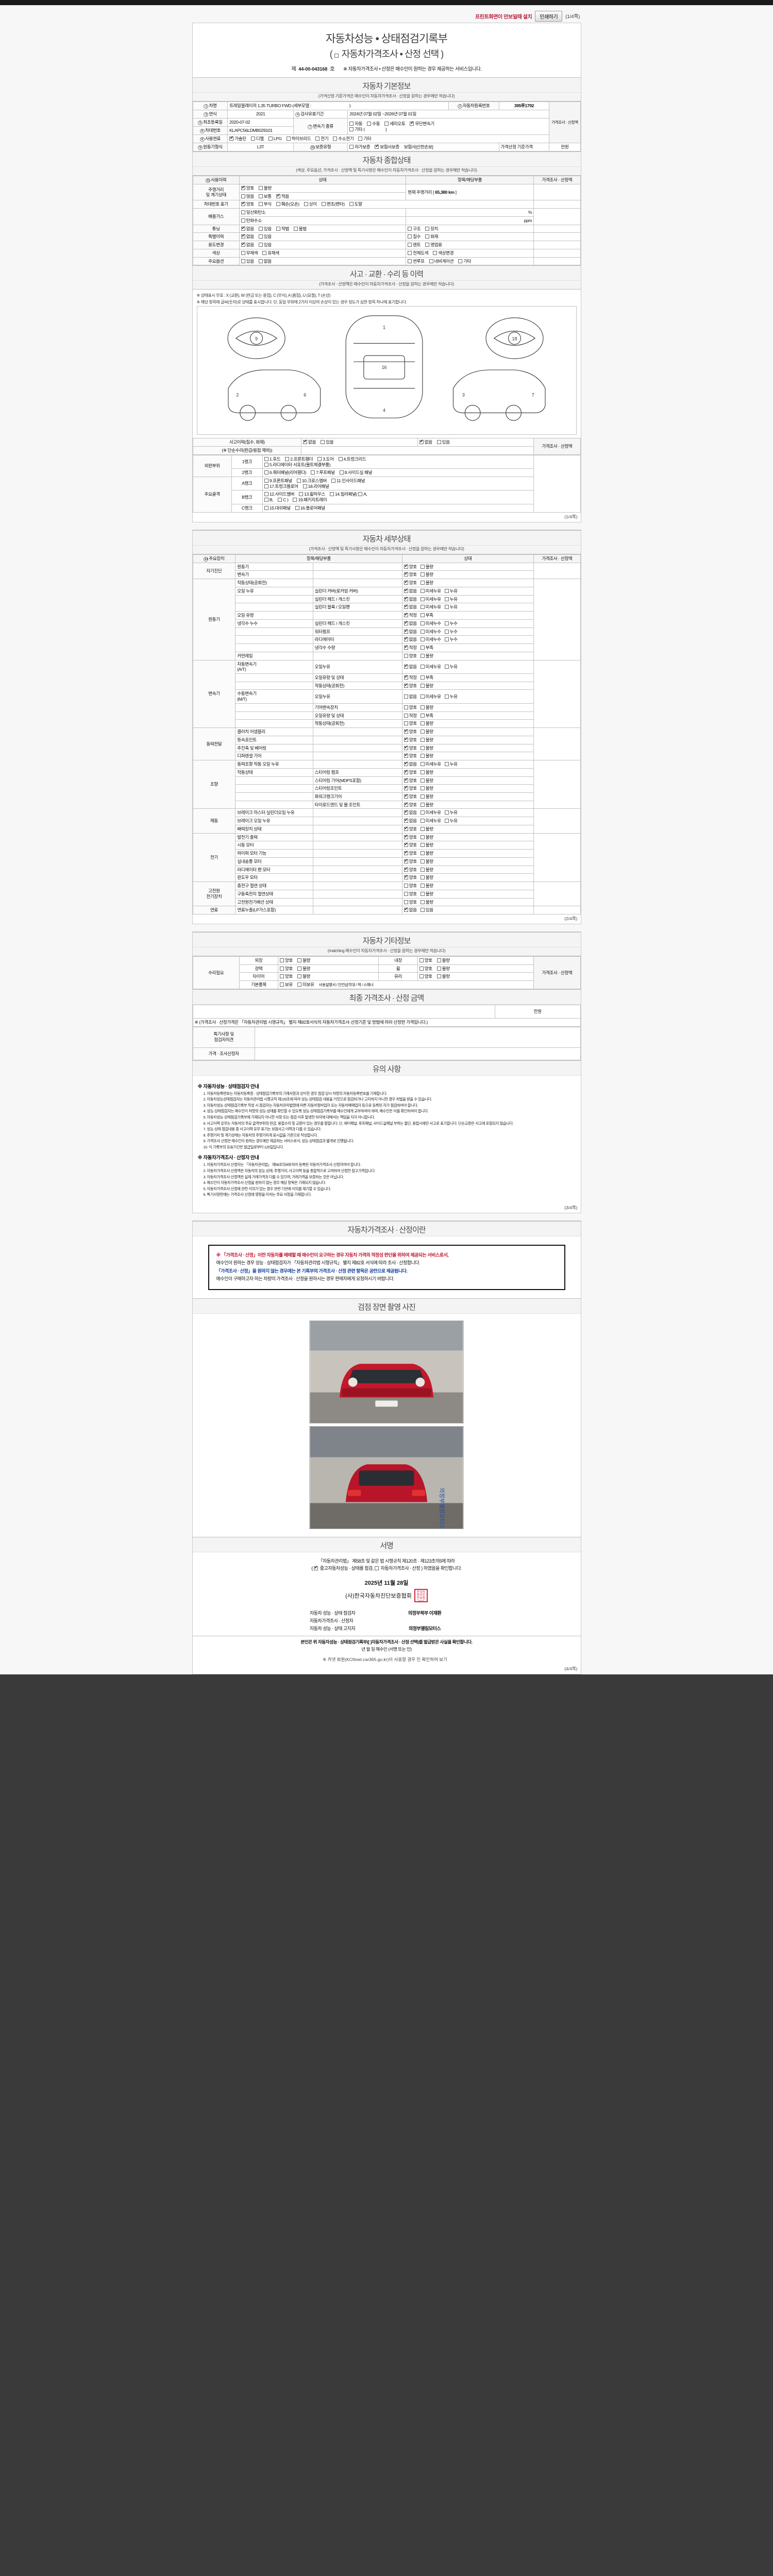 The image size is (773, 2576). Describe the element at coordinates (253, 212) in the screenshot. I see `opt-co: 일산화탄소` at that location.